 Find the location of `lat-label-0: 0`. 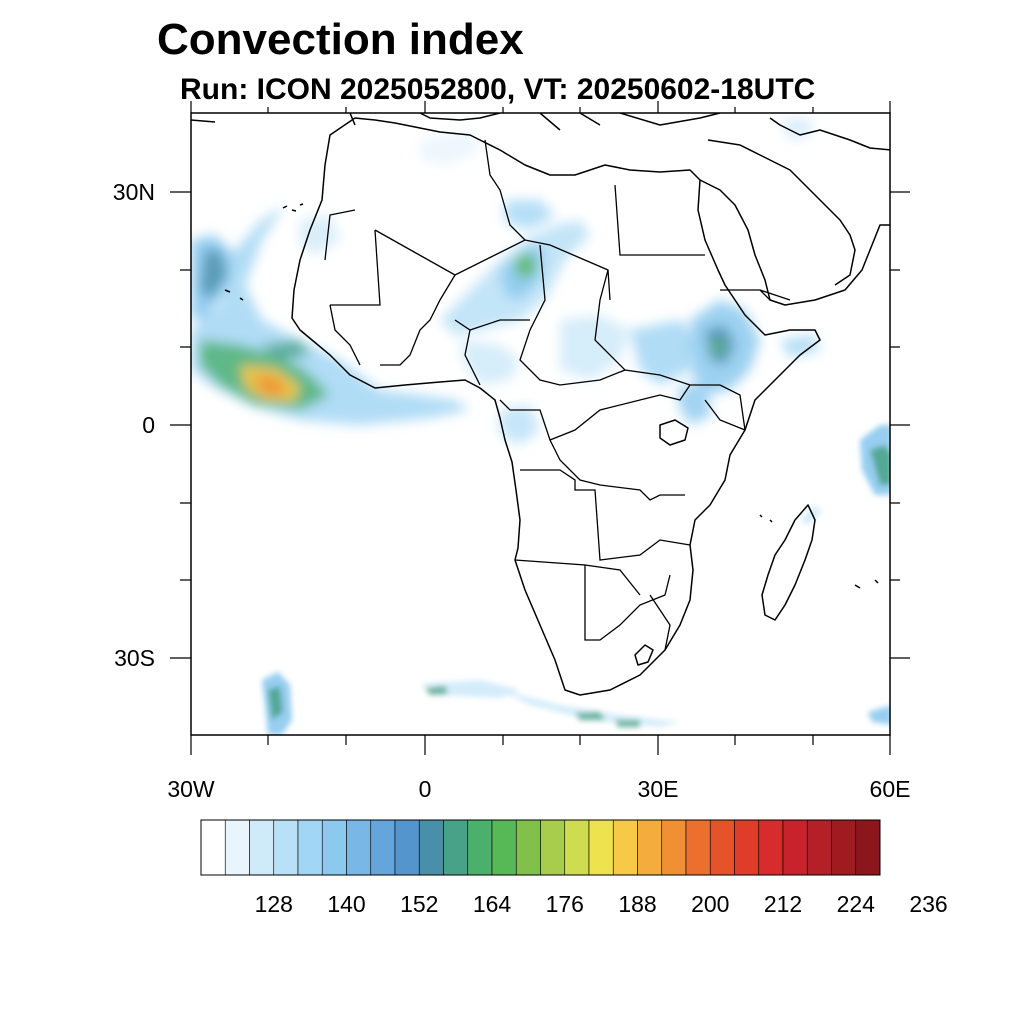

lat-label-0: 0 is located at coordinates (148, 425).